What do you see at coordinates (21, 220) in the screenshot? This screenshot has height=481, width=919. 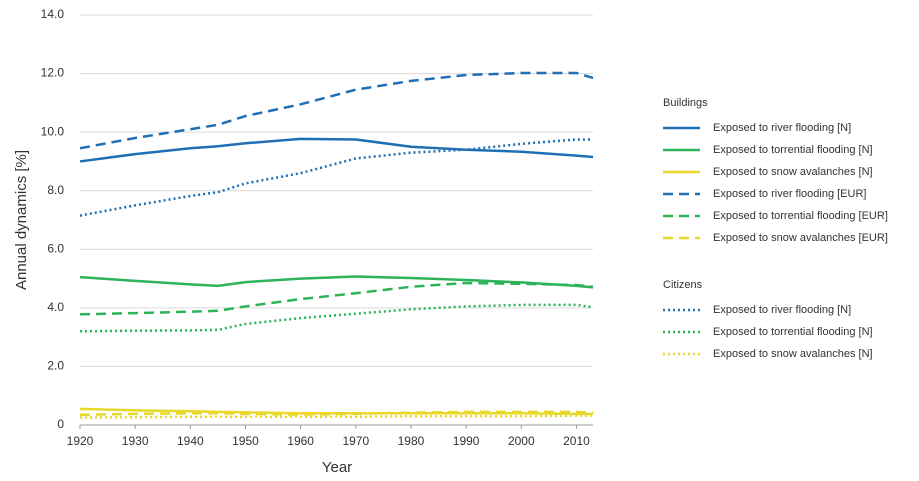 I see `y-axis-title: Annual dynamics [%]` at bounding box center [21, 220].